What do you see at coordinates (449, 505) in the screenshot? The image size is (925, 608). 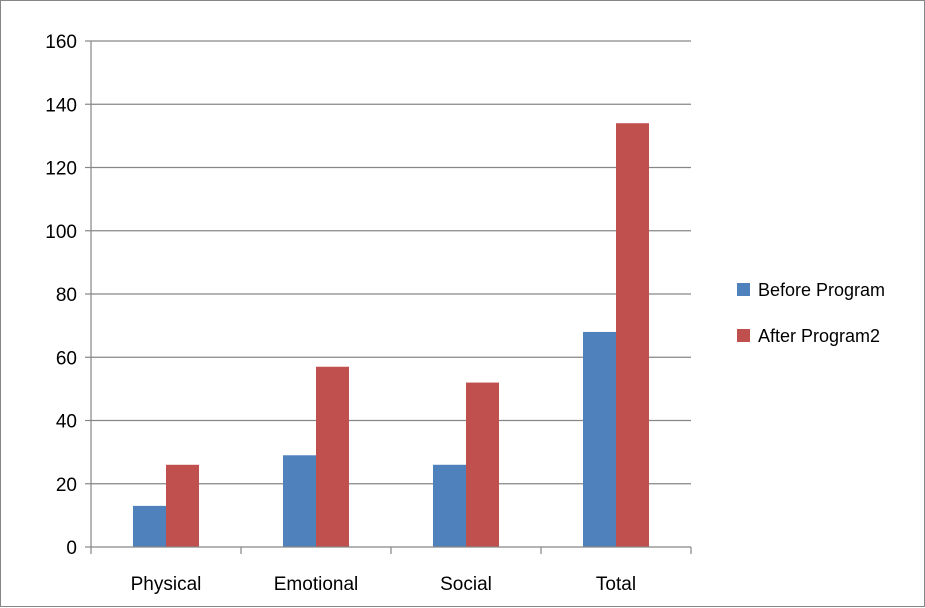 I see `bar-social-before` at bounding box center [449, 505].